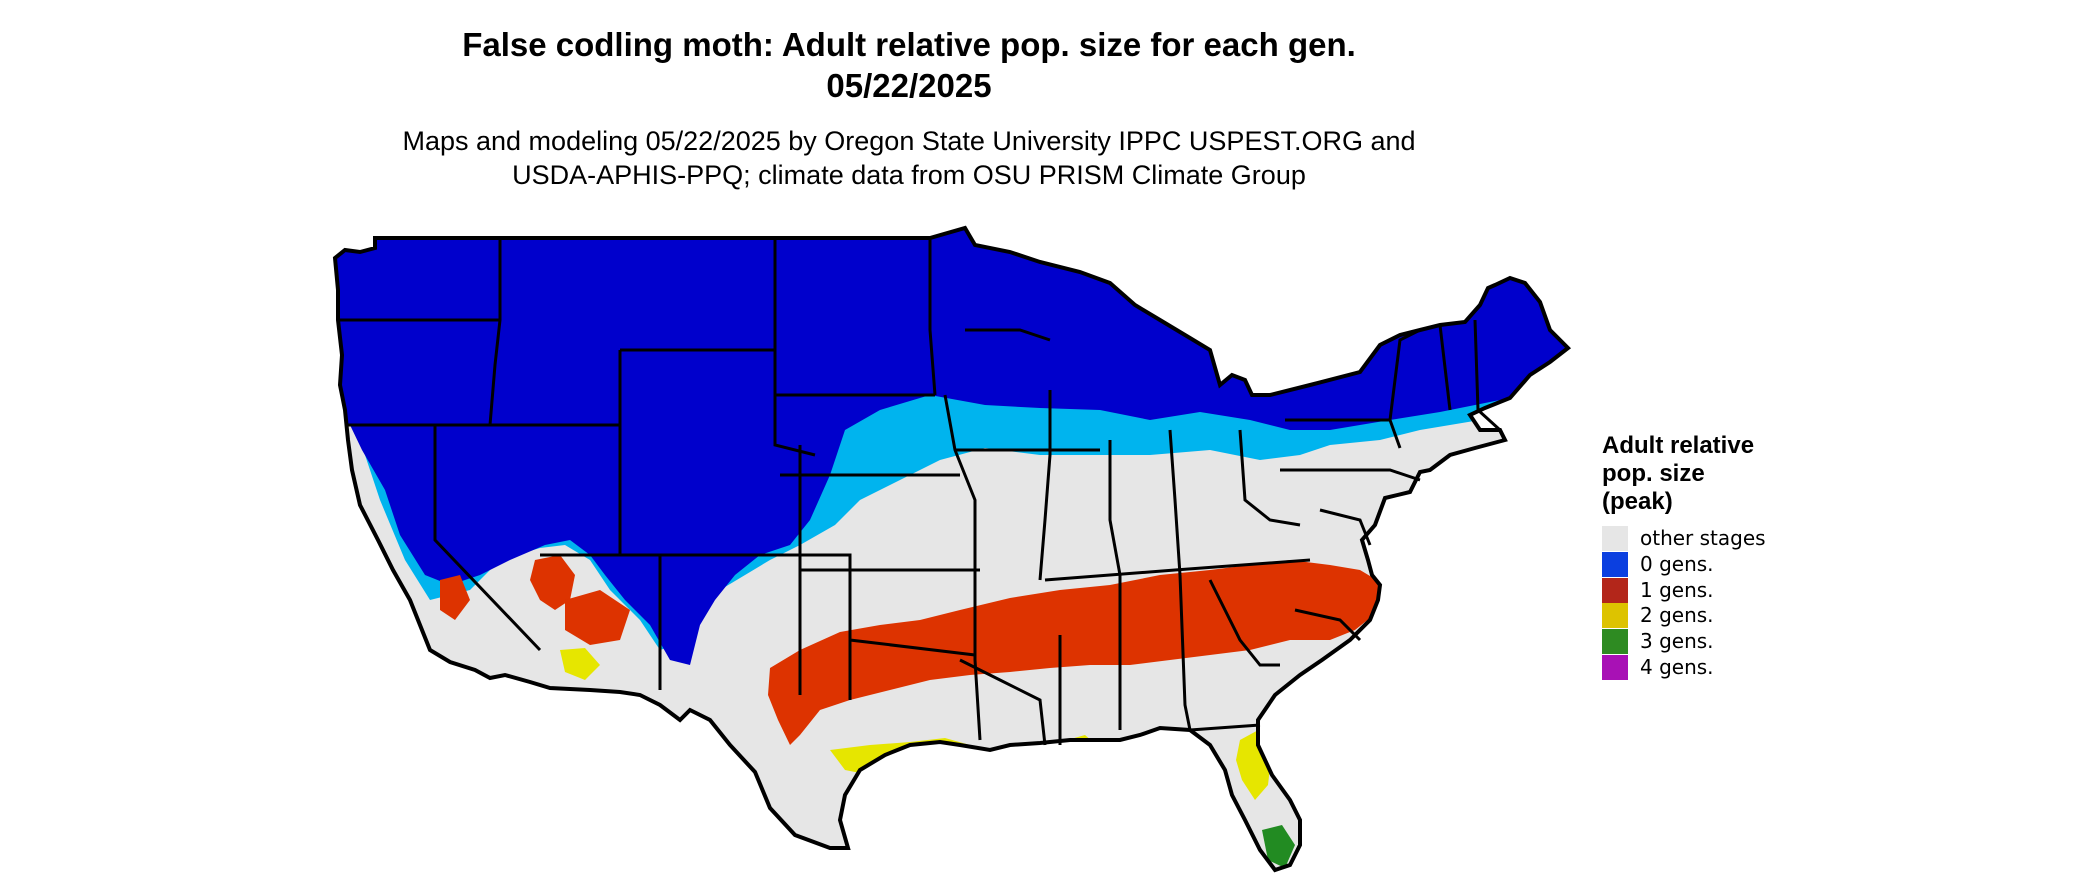 The width and height of the screenshot is (2100, 892). What do you see at coordinates (1653, 473) in the screenshot?
I see `legend-title-line-2: pop. size` at bounding box center [1653, 473].